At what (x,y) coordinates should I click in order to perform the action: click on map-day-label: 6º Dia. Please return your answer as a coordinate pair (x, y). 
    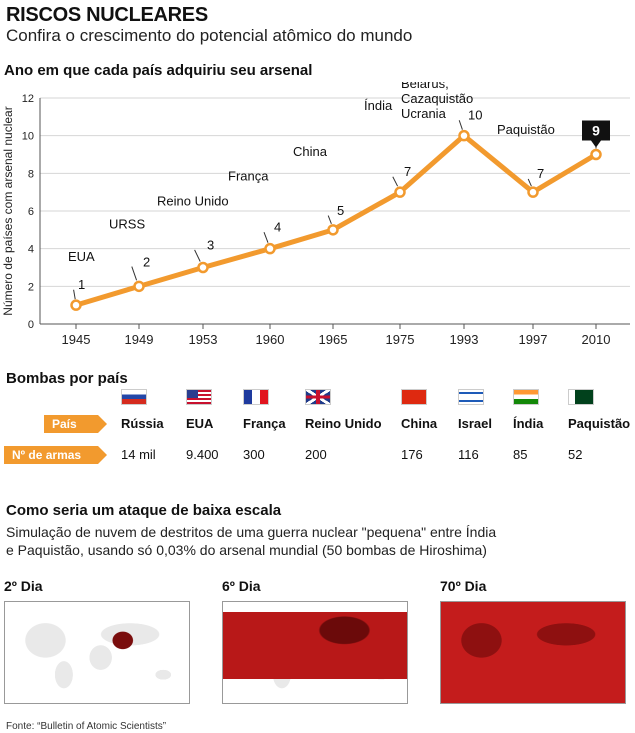
    Looking at the image, I should click on (241, 586).